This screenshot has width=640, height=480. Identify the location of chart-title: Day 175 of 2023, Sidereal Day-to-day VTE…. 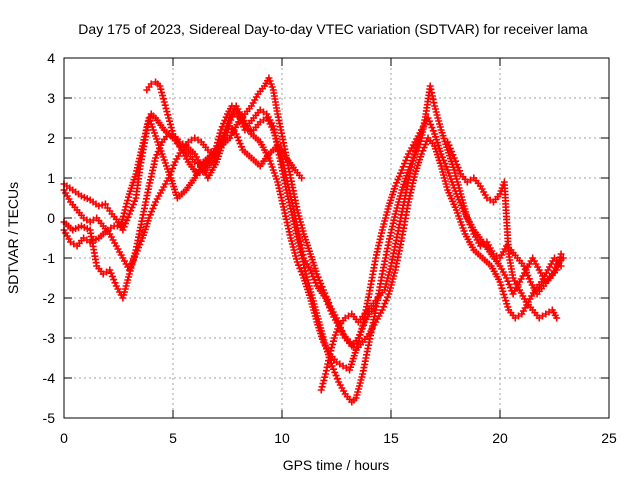
(333, 29).